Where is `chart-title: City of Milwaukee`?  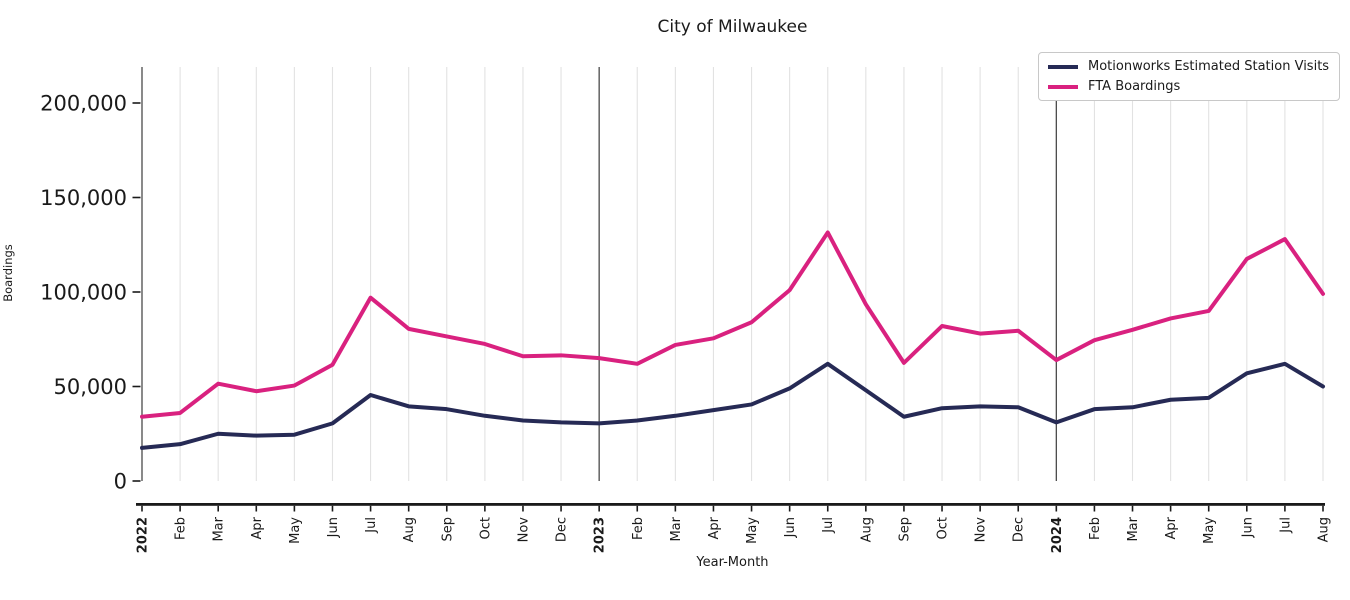
chart-title: City of Milwaukee is located at coordinates (732, 27).